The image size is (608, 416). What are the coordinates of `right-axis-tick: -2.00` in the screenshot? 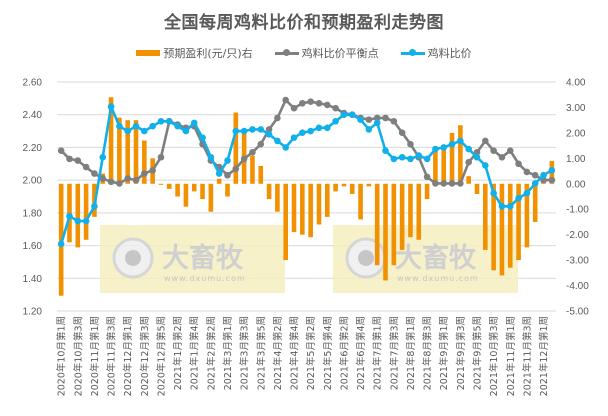 It's located at (577, 235).